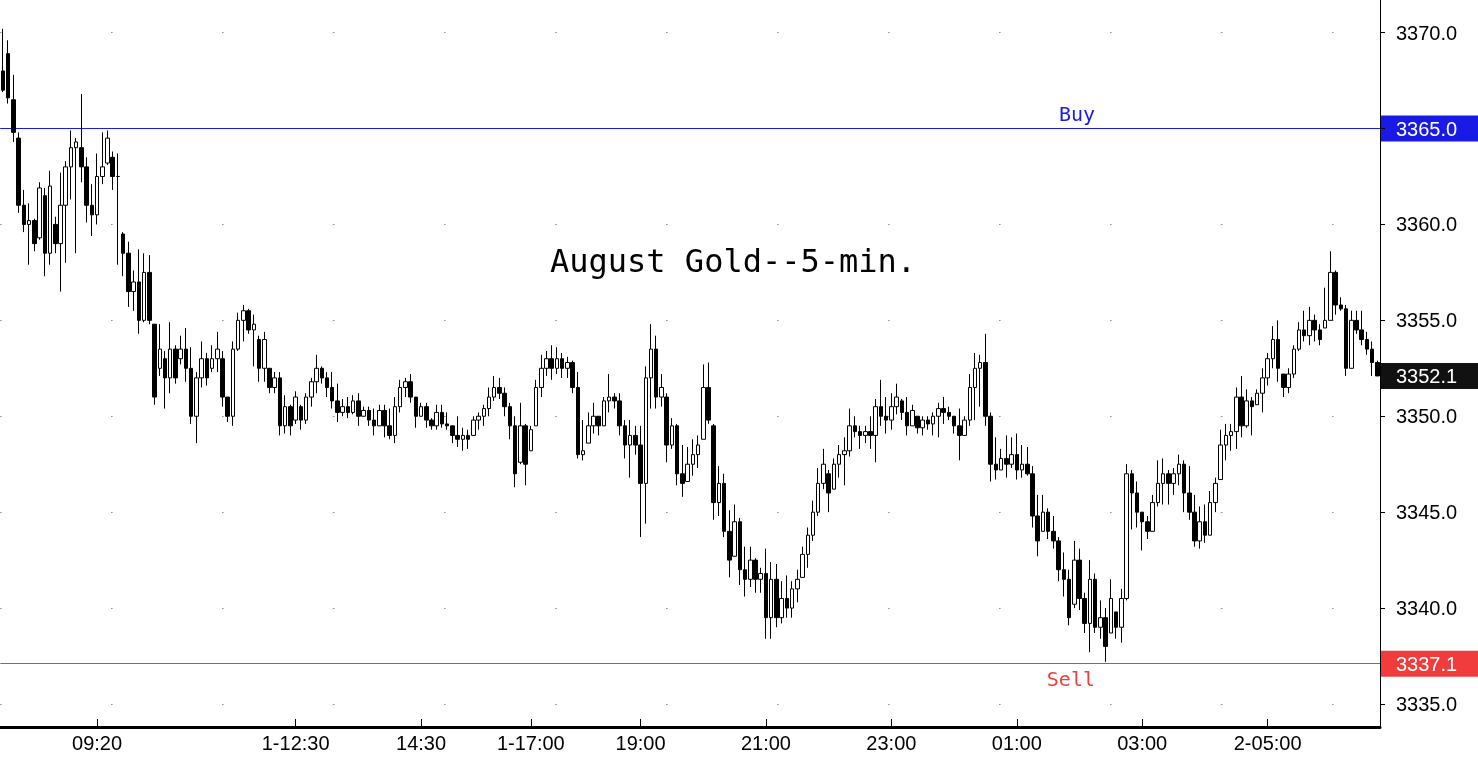 Image resolution: width=1478 pixels, height=760 pixels. I want to click on x-tick-label: 21:00, so click(765, 743).